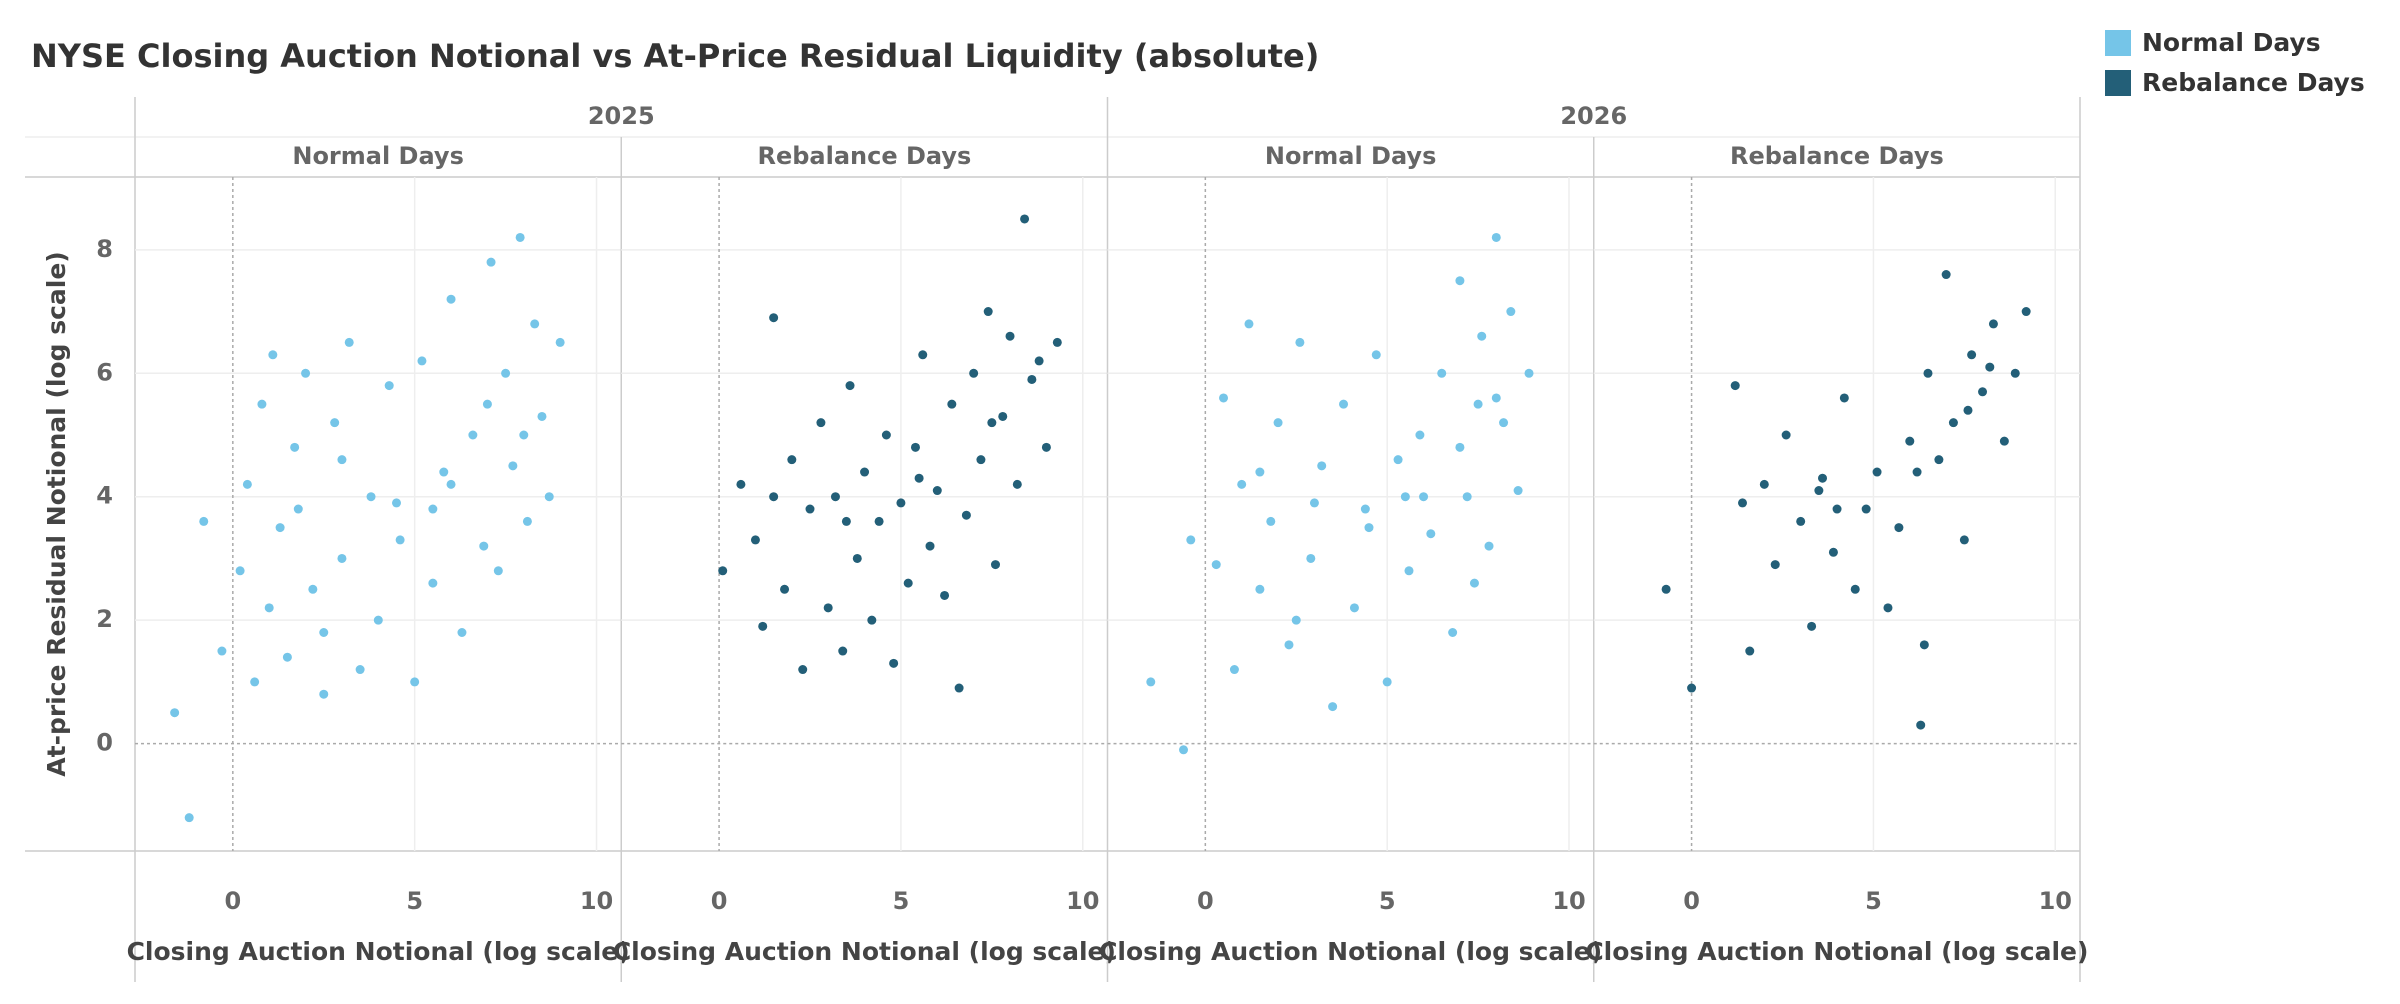 The width and height of the screenshot is (2400, 1004). I want to click on y-axis-title: At-price Residual Notional (log scale), so click(56, 513).